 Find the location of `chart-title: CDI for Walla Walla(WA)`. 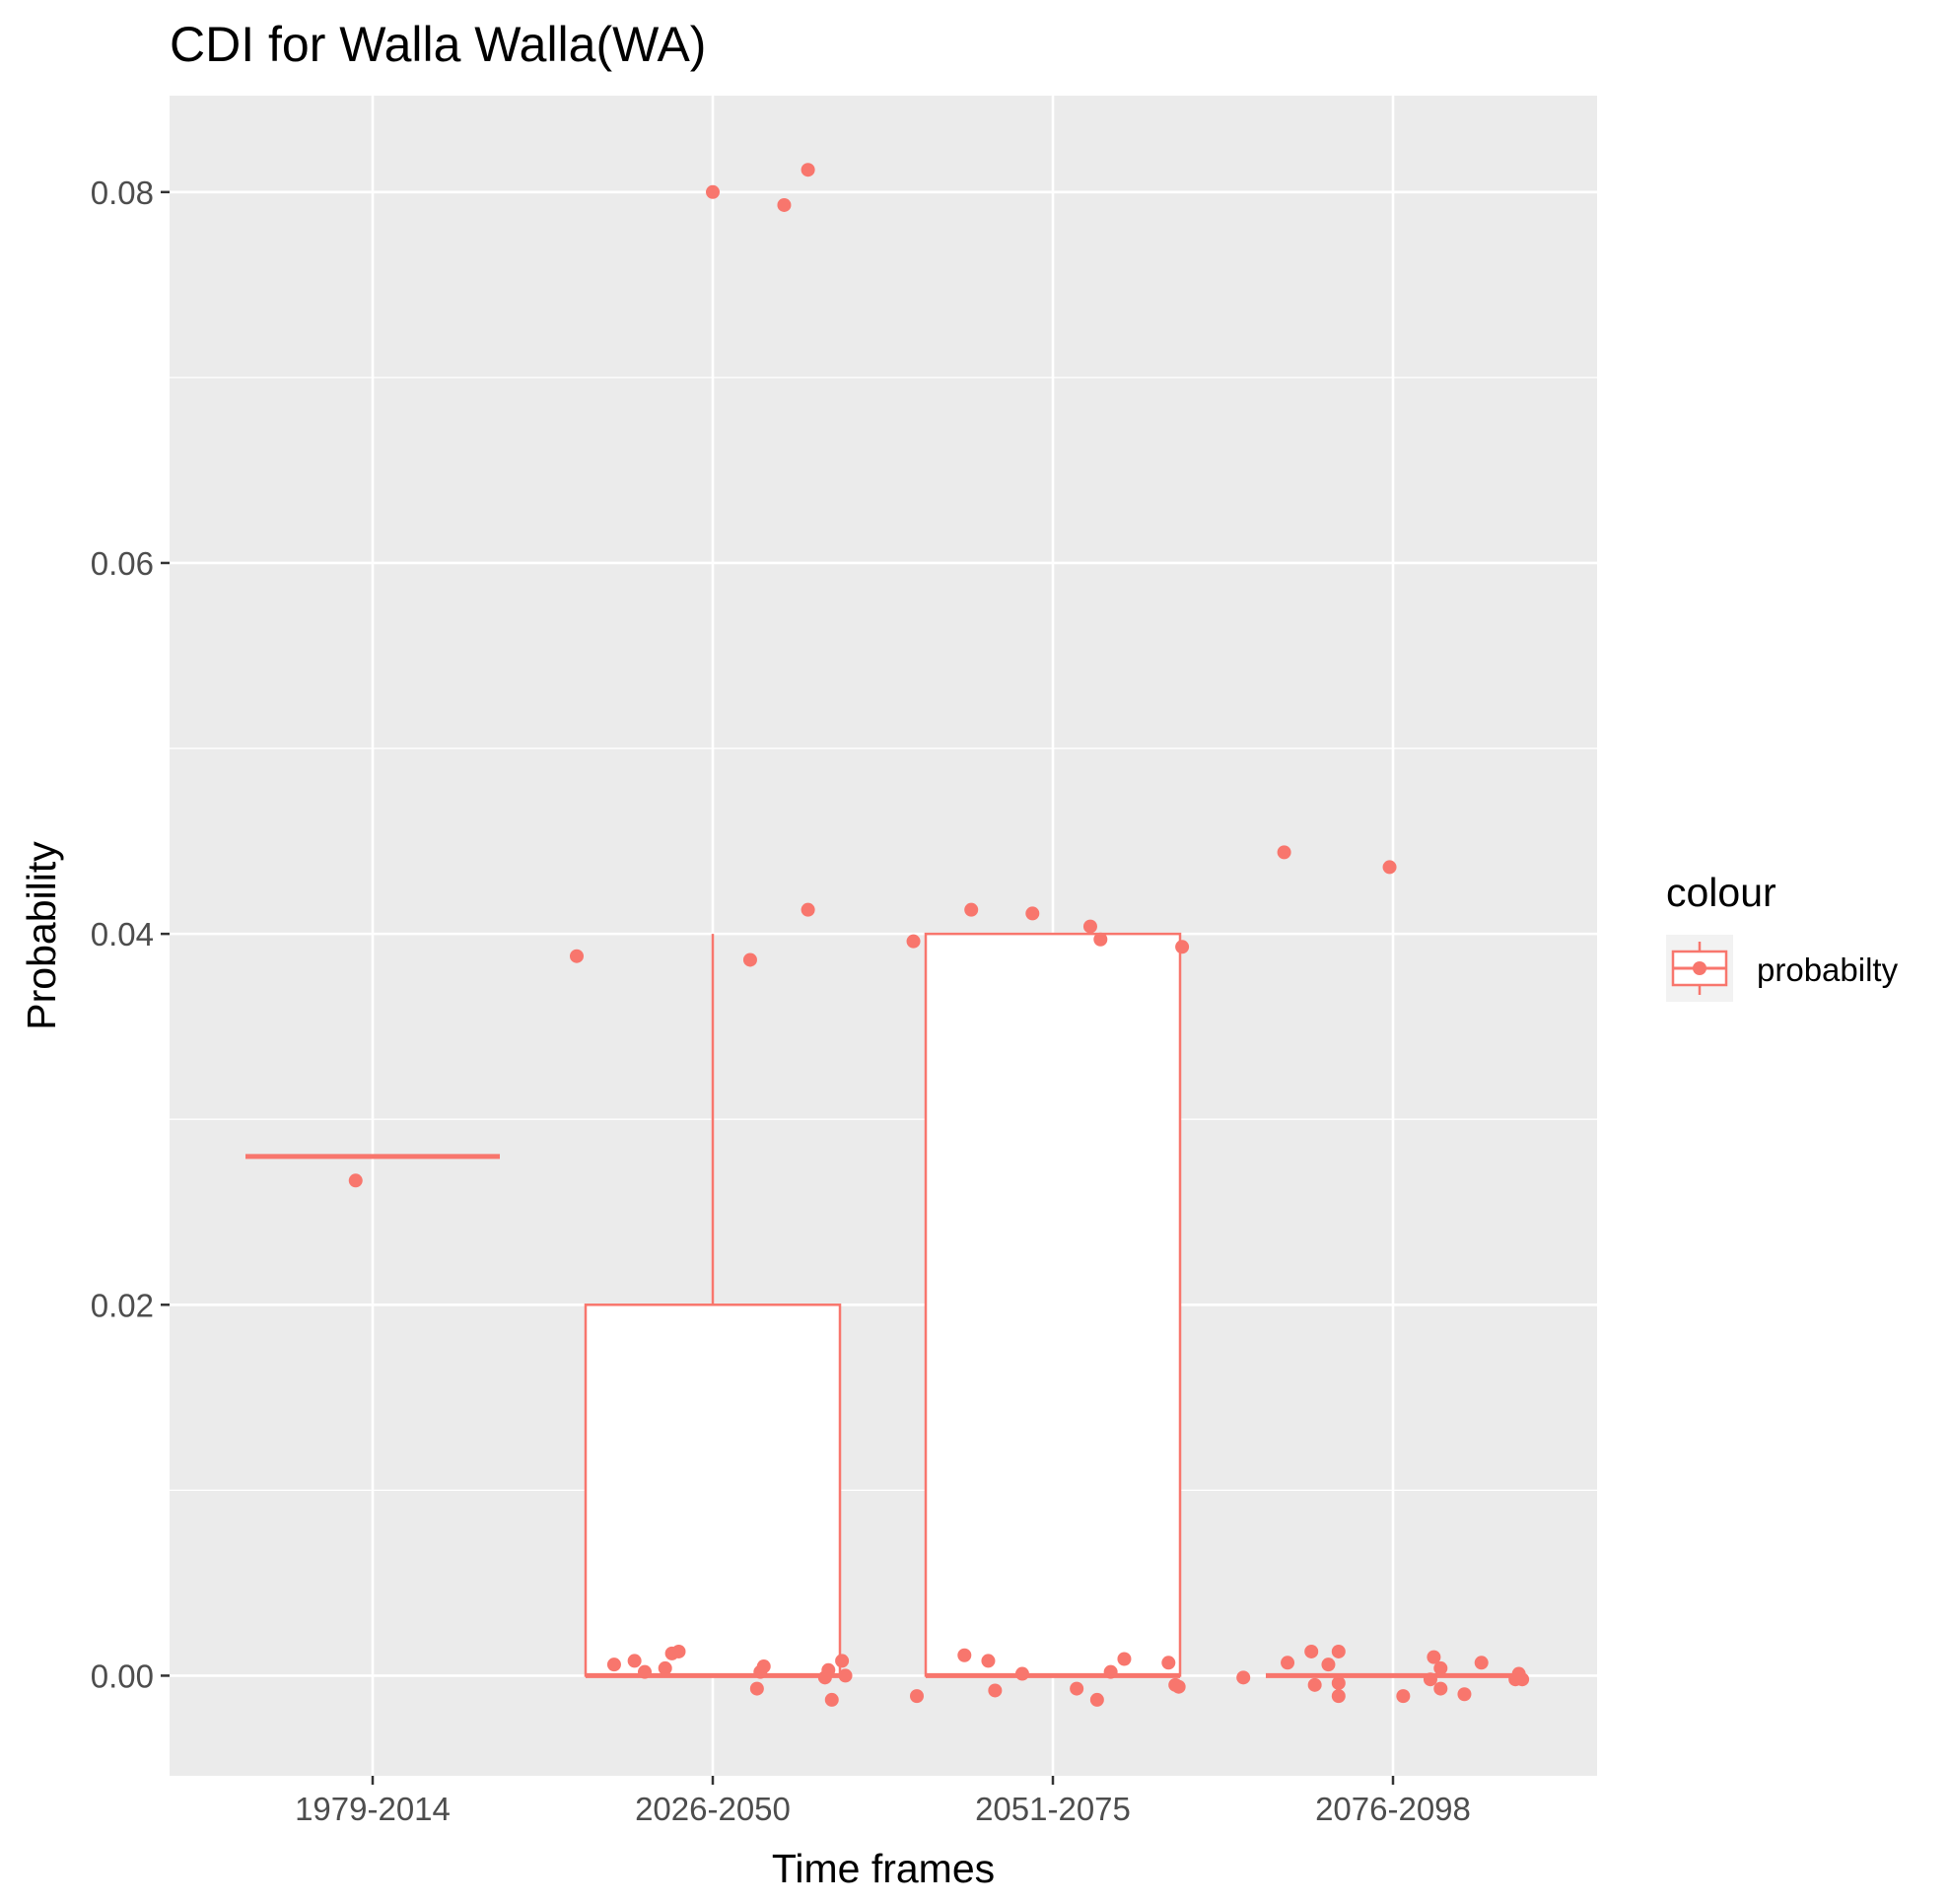

chart-title: CDI for Walla Walla(WA) is located at coordinates (438, 44).